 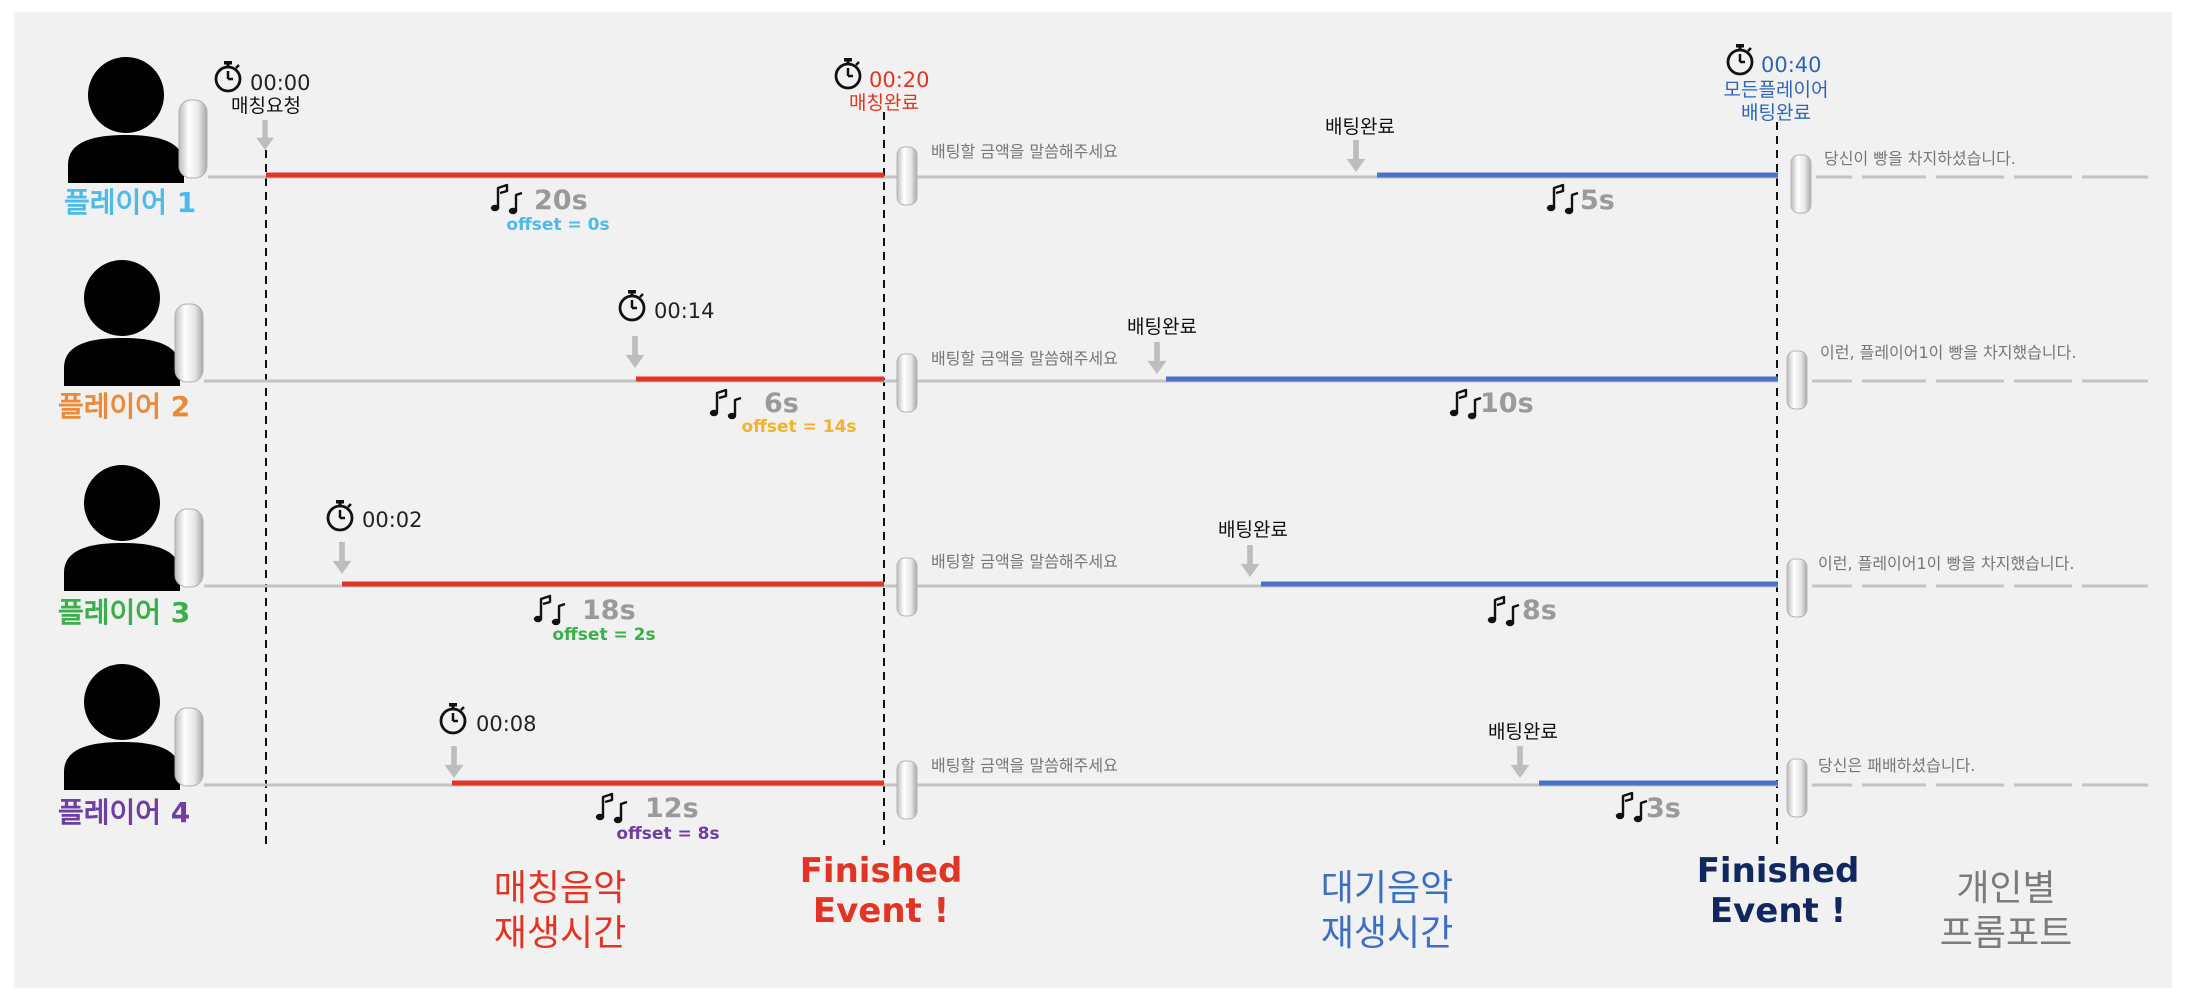 I want to click on wait-duration: 10s, so click(x=1507, y=403).